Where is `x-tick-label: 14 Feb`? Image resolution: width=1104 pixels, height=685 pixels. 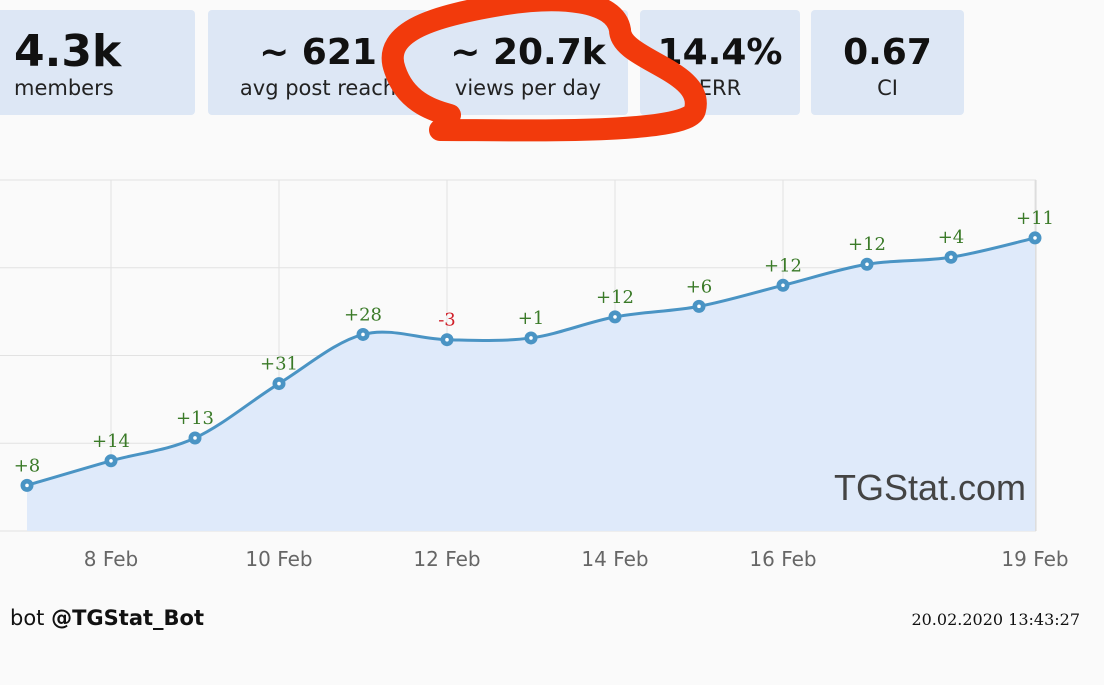
x-tick-label: 14 Feb is located at coordinates (614, 559).